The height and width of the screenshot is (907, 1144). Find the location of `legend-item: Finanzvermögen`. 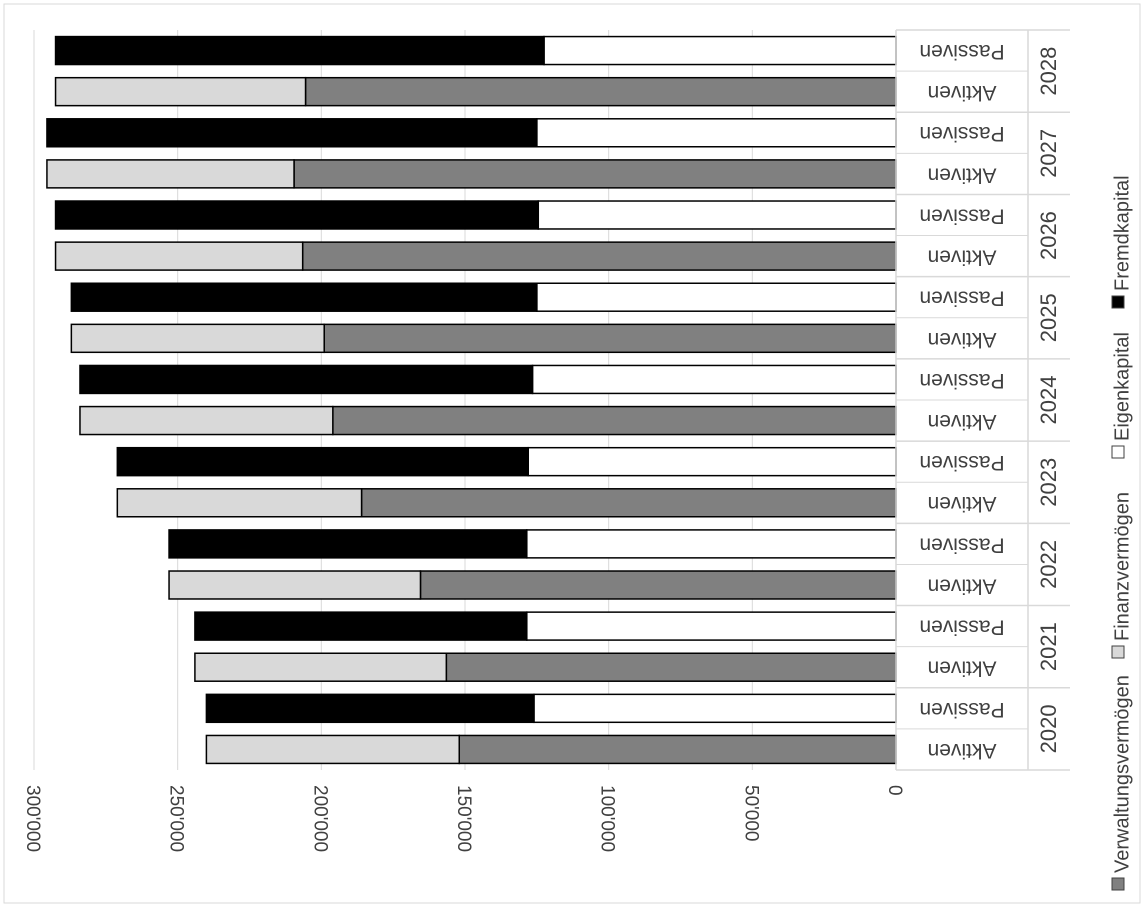

legend-item: Finanzvermögen is located at coordinates (1122, 575).